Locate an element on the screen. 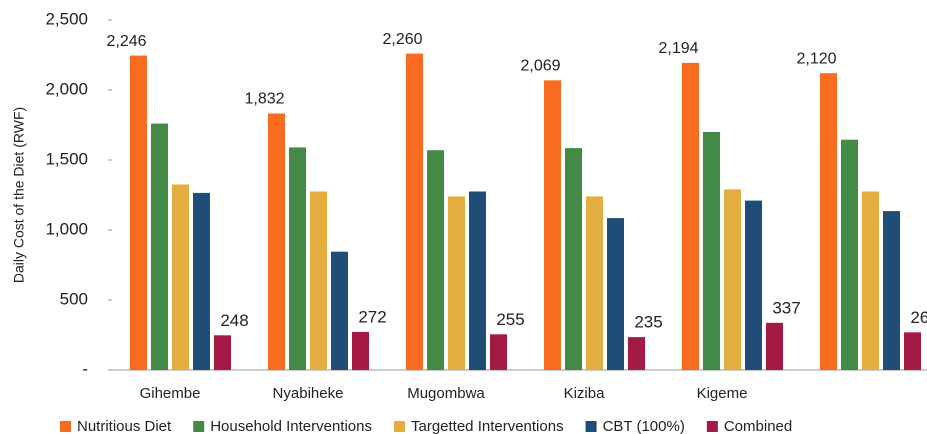  value-label: 337 is located at coordinates (786, 307).